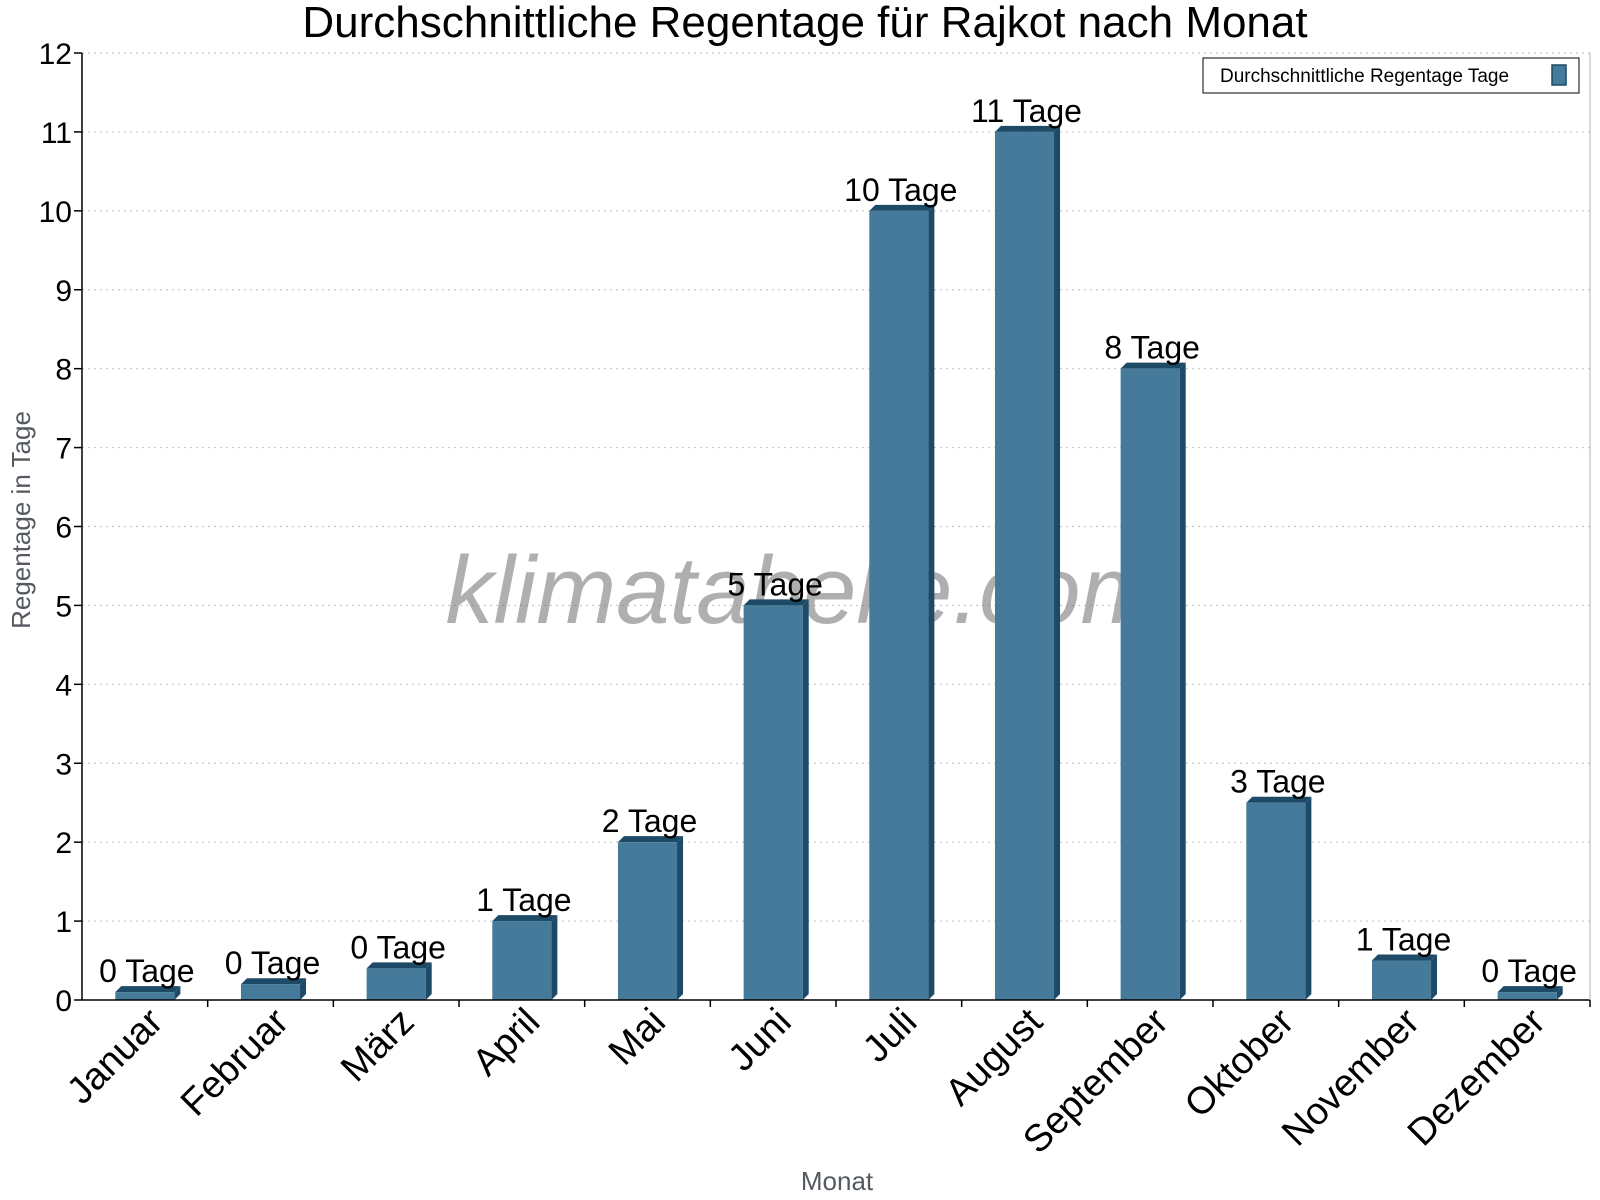 The image size is (1600, 1200). Describe the element at coordinates (55, 54) in the screenshot. I see `y-tick-label: 12` at that location.